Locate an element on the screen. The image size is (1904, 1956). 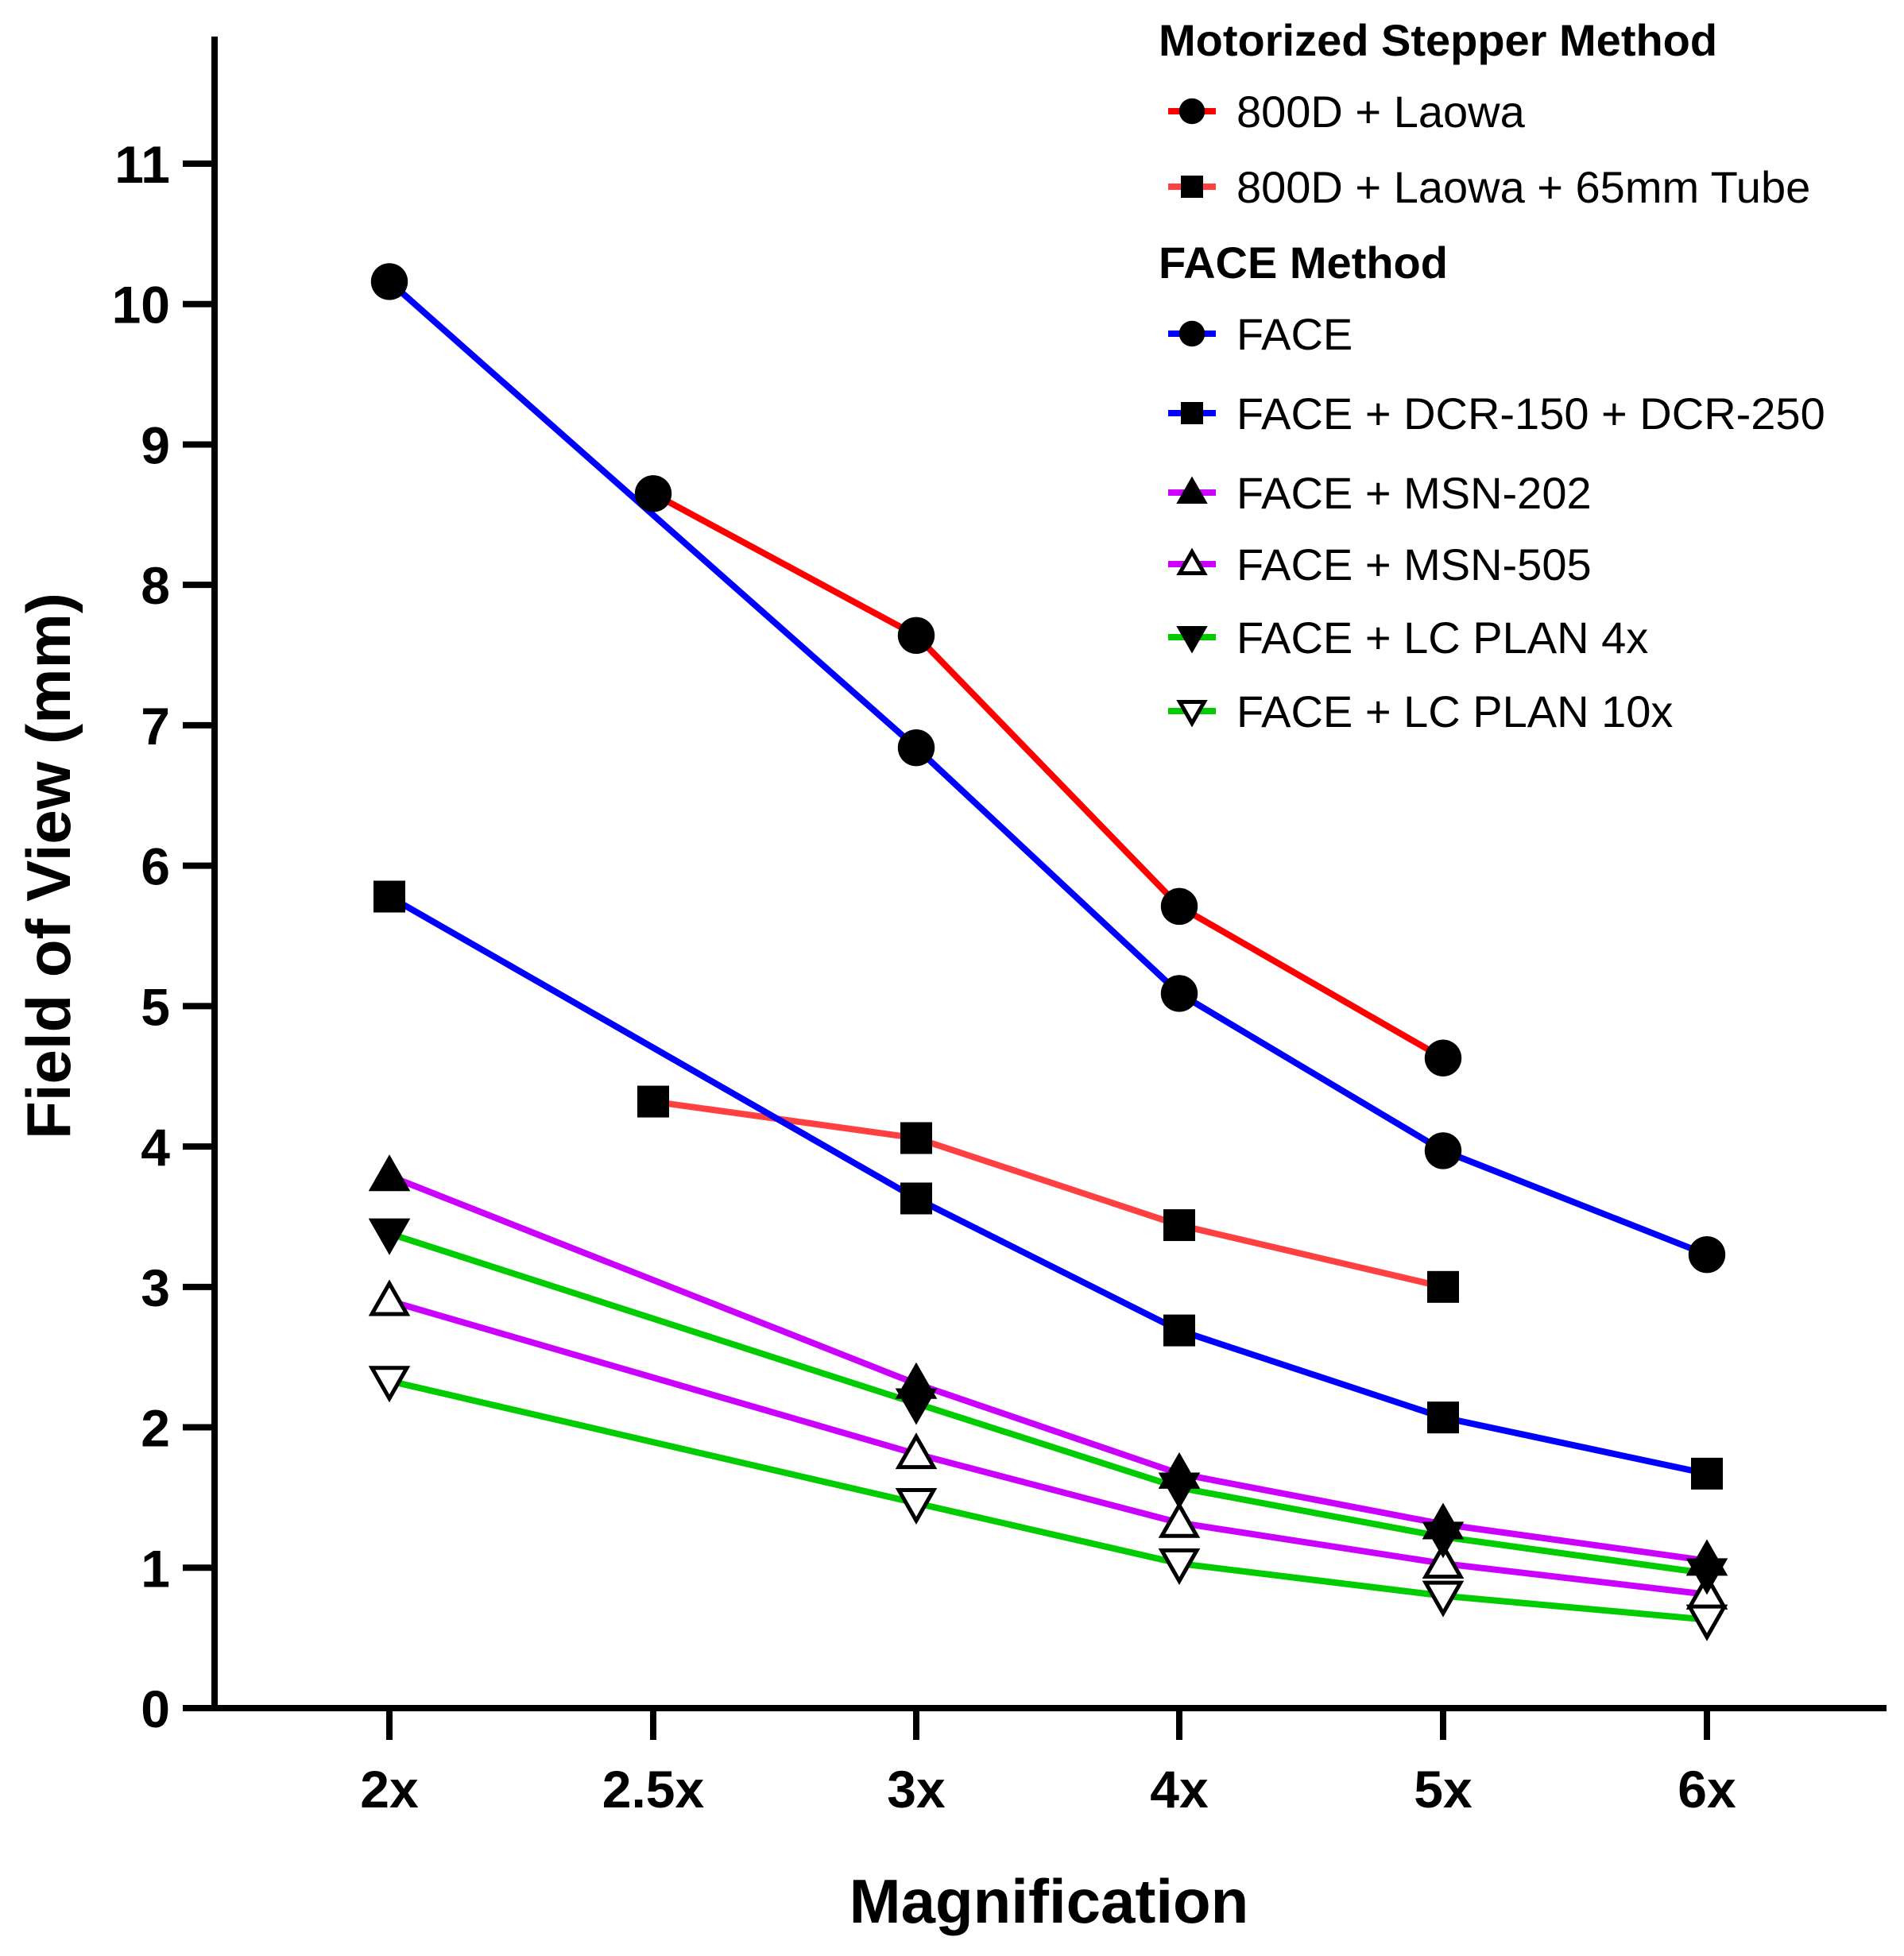
y-tick-label: 11 is located at coordinates (142, 164).